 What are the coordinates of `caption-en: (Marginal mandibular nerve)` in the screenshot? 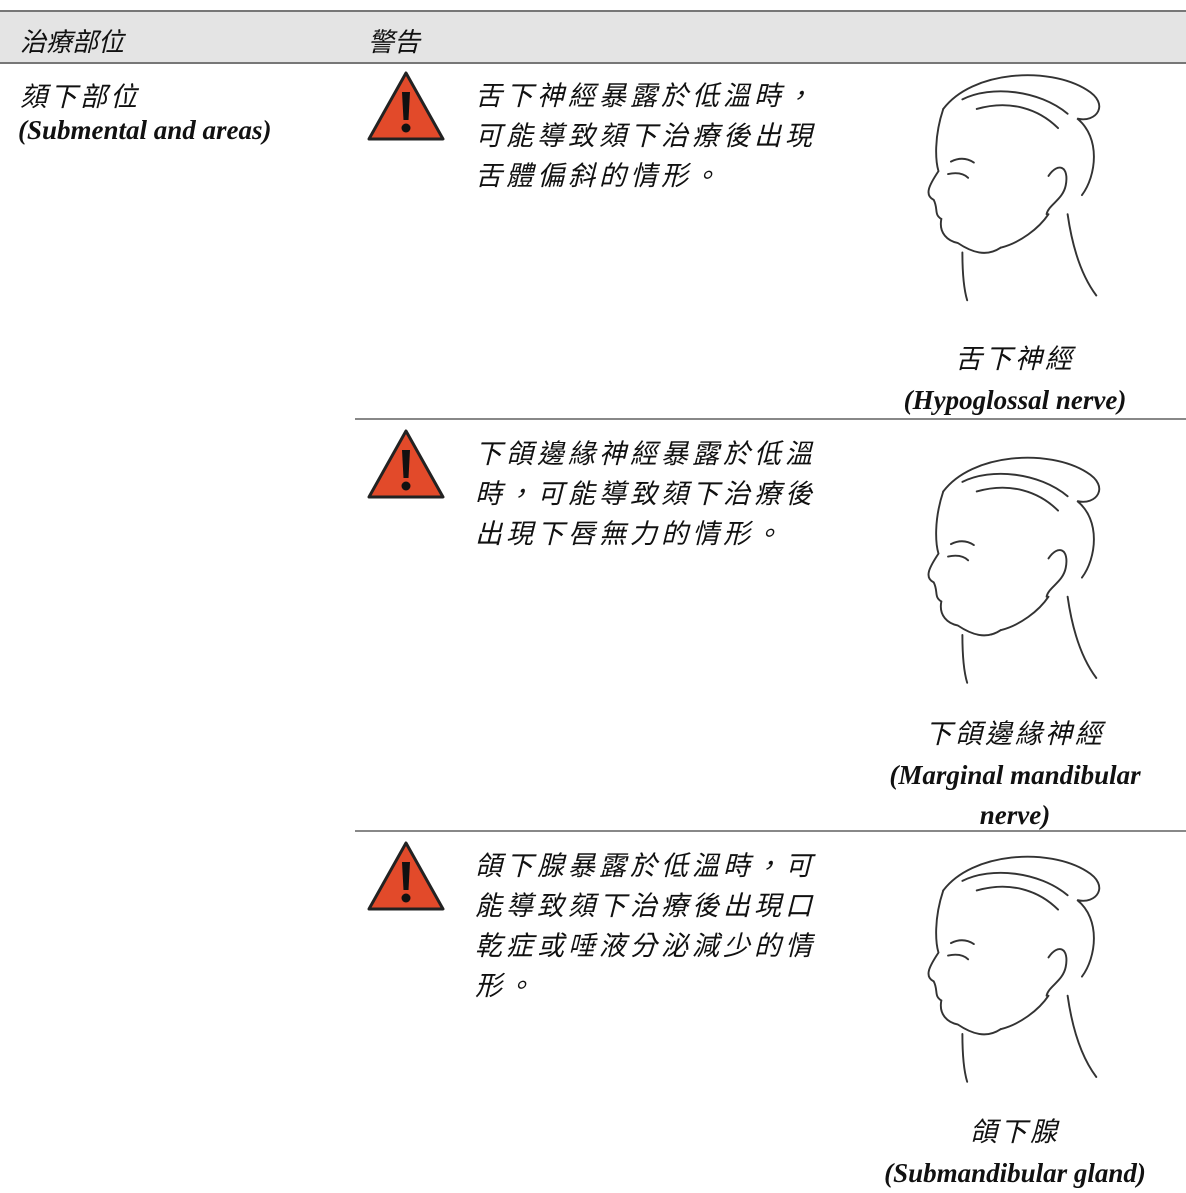 It's located at (1015, 795).